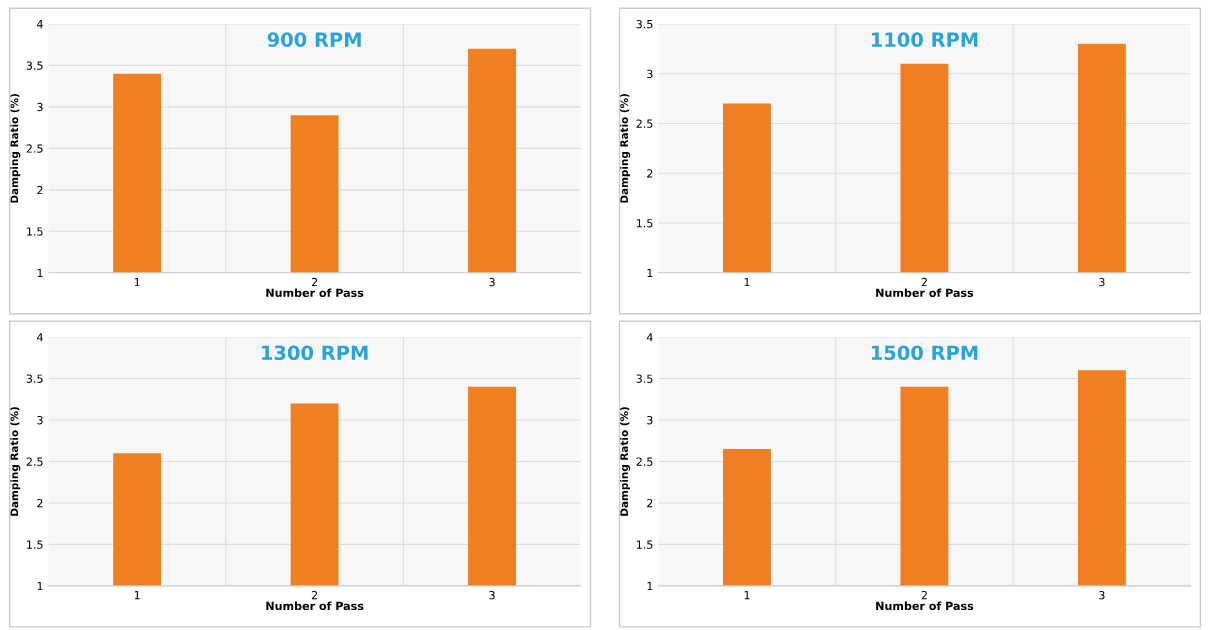  I want to click on chart-title: 900 RPM, so click(314, 39).